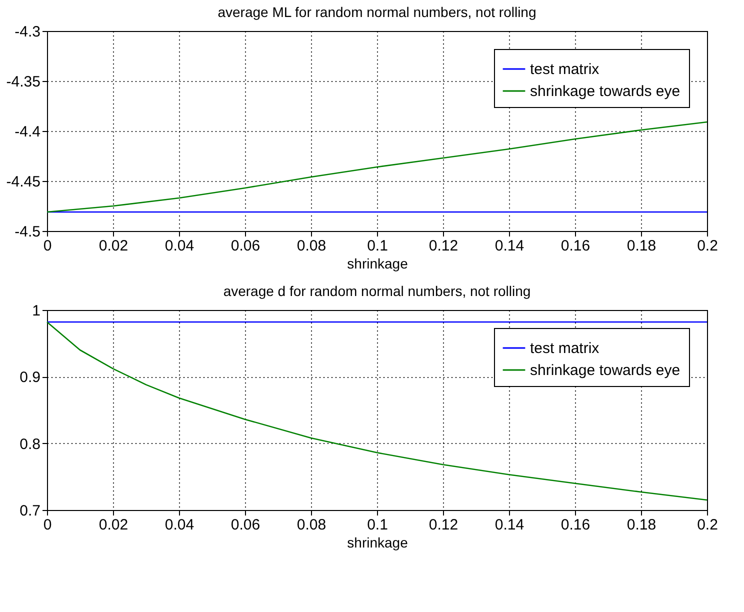 This screenshot has width=744, height=612. Describe the element at coordinates (23, 182) in the screenshot. I see `y-tick-label: -4.45` at that location.